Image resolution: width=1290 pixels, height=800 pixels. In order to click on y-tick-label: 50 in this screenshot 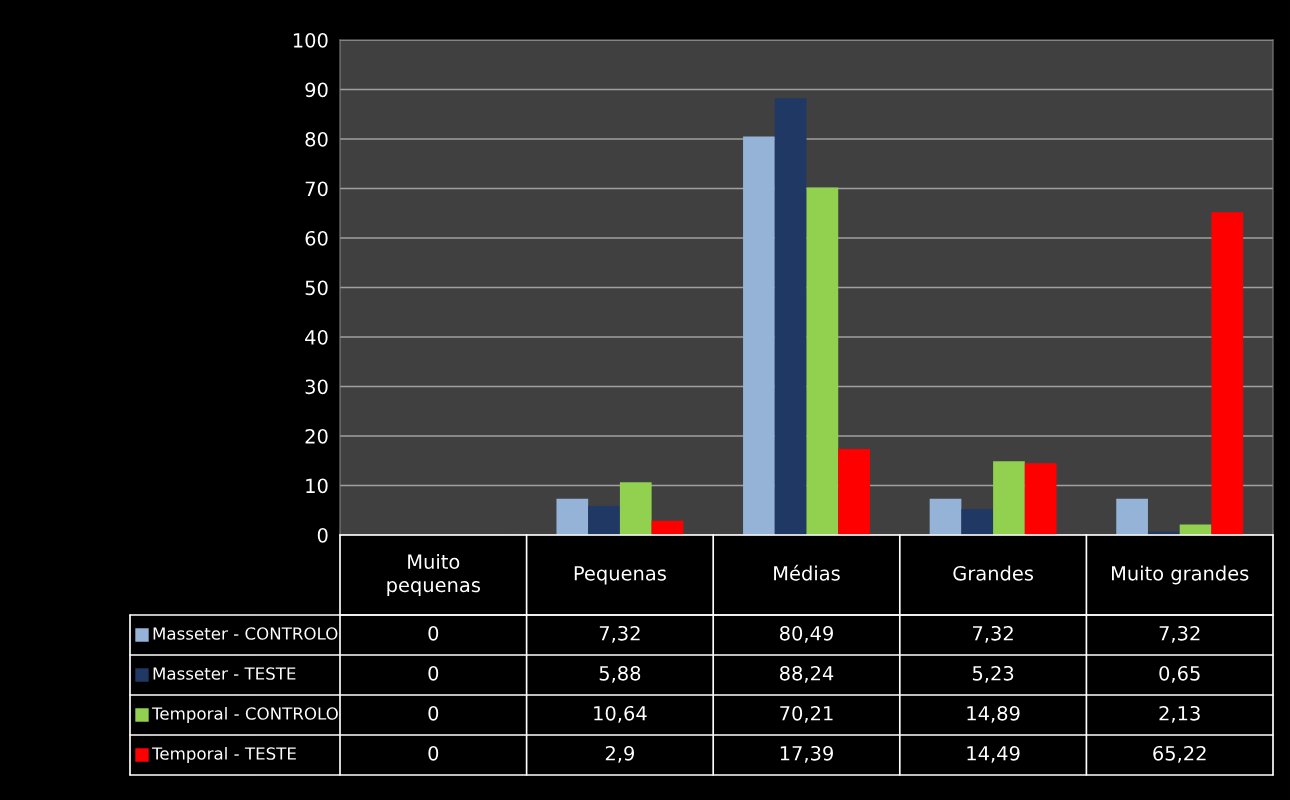, I will do `click(316, 288)`.